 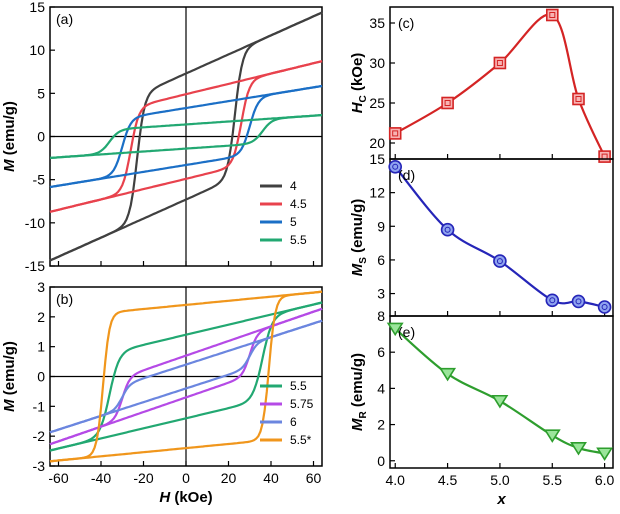 What do you see at coordinates (500, 480) in the screenshot?
I see `x-tick-label: 5.0` at bounding box center [500, 480].